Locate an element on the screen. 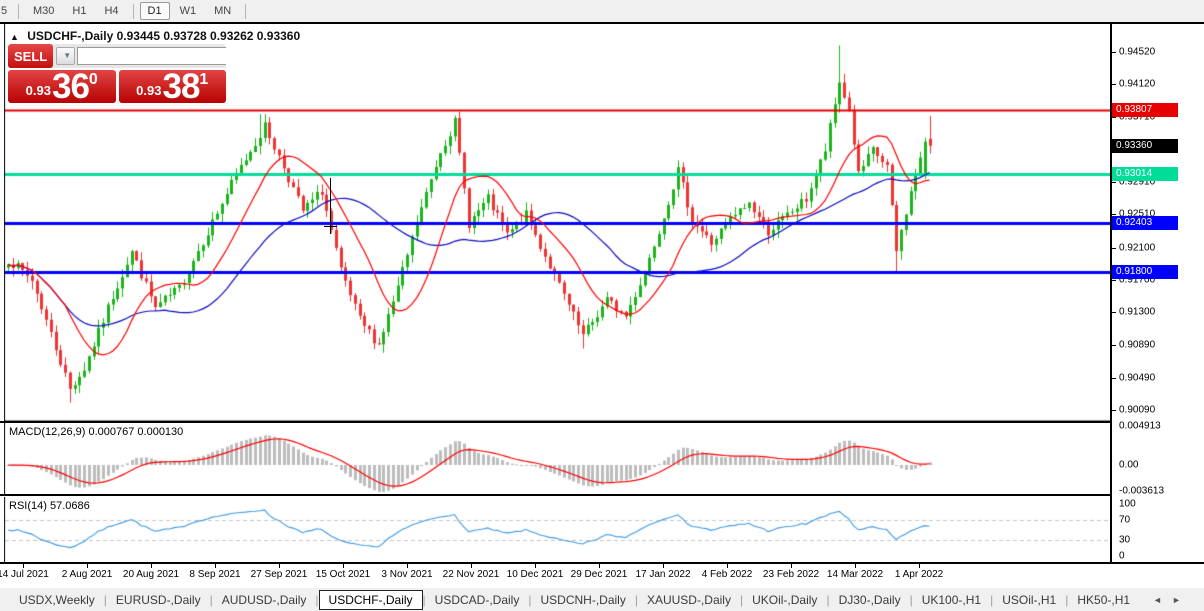 This screenshot has height=611, width=1204. rsi-panel-canvas is located at coordinates (557, 529).